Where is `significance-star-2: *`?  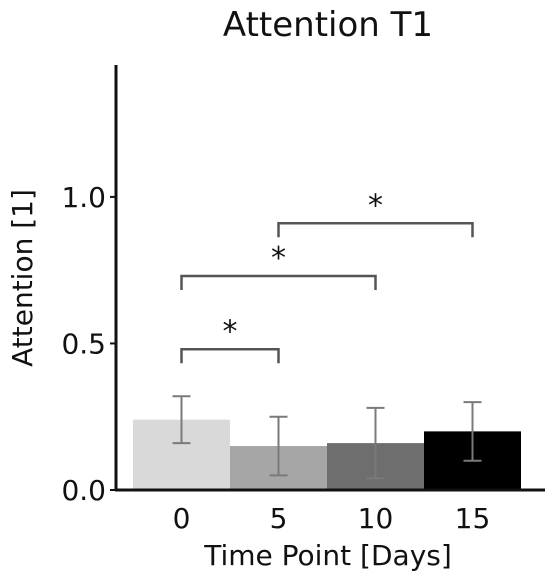
significance-star-2: * is located at coordinates (278, 258).